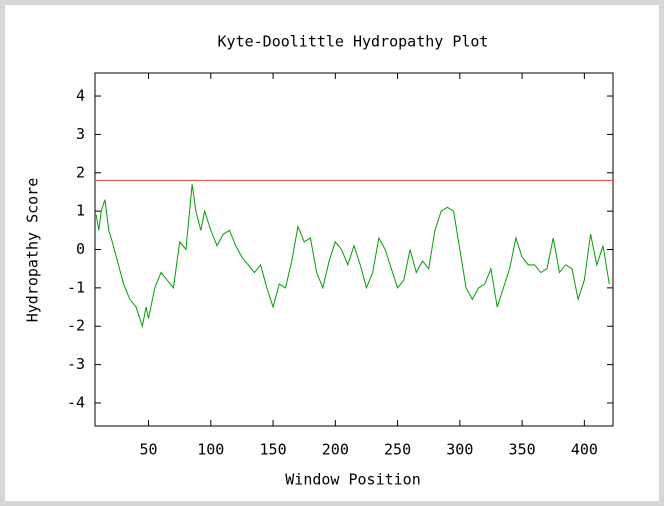 This screenshot has width=664, height=506. I want to click on y-tick-label: -2, so click(76, 326).